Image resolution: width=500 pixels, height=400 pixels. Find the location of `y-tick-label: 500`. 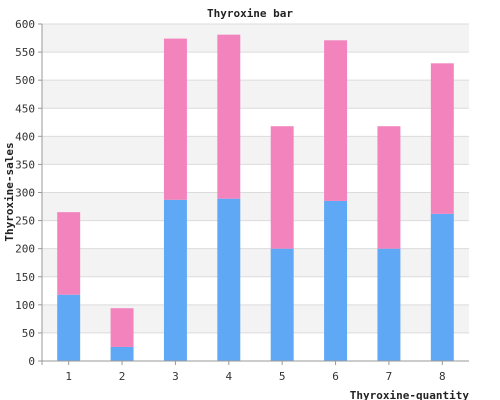

y-tick-label: 500 is located at coordinates (25, 80).